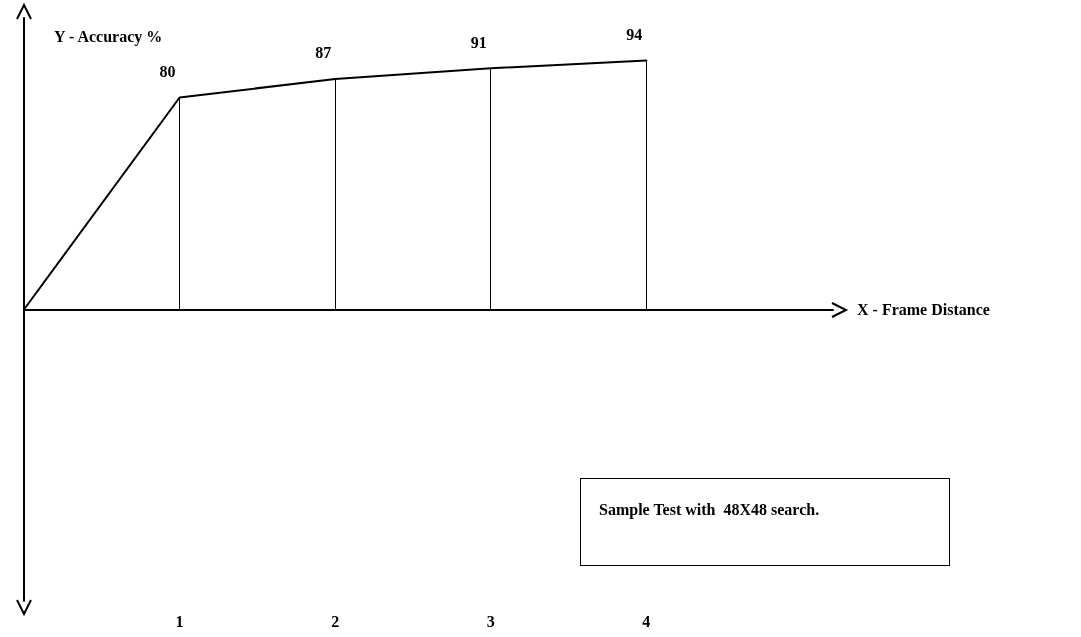  Describe the element at coordinates (646, 621) in the screenshot. I see `x-tick-label: 4` at that location.